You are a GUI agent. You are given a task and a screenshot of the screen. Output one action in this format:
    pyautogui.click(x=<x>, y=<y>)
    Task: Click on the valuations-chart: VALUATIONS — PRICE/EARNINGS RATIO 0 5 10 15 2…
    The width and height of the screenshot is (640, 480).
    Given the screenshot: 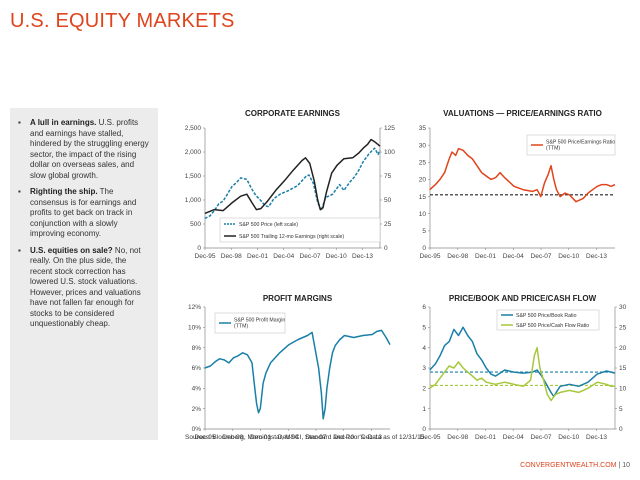 What is the action you would take?
    pyautogui.click(x=517, y=184)
    